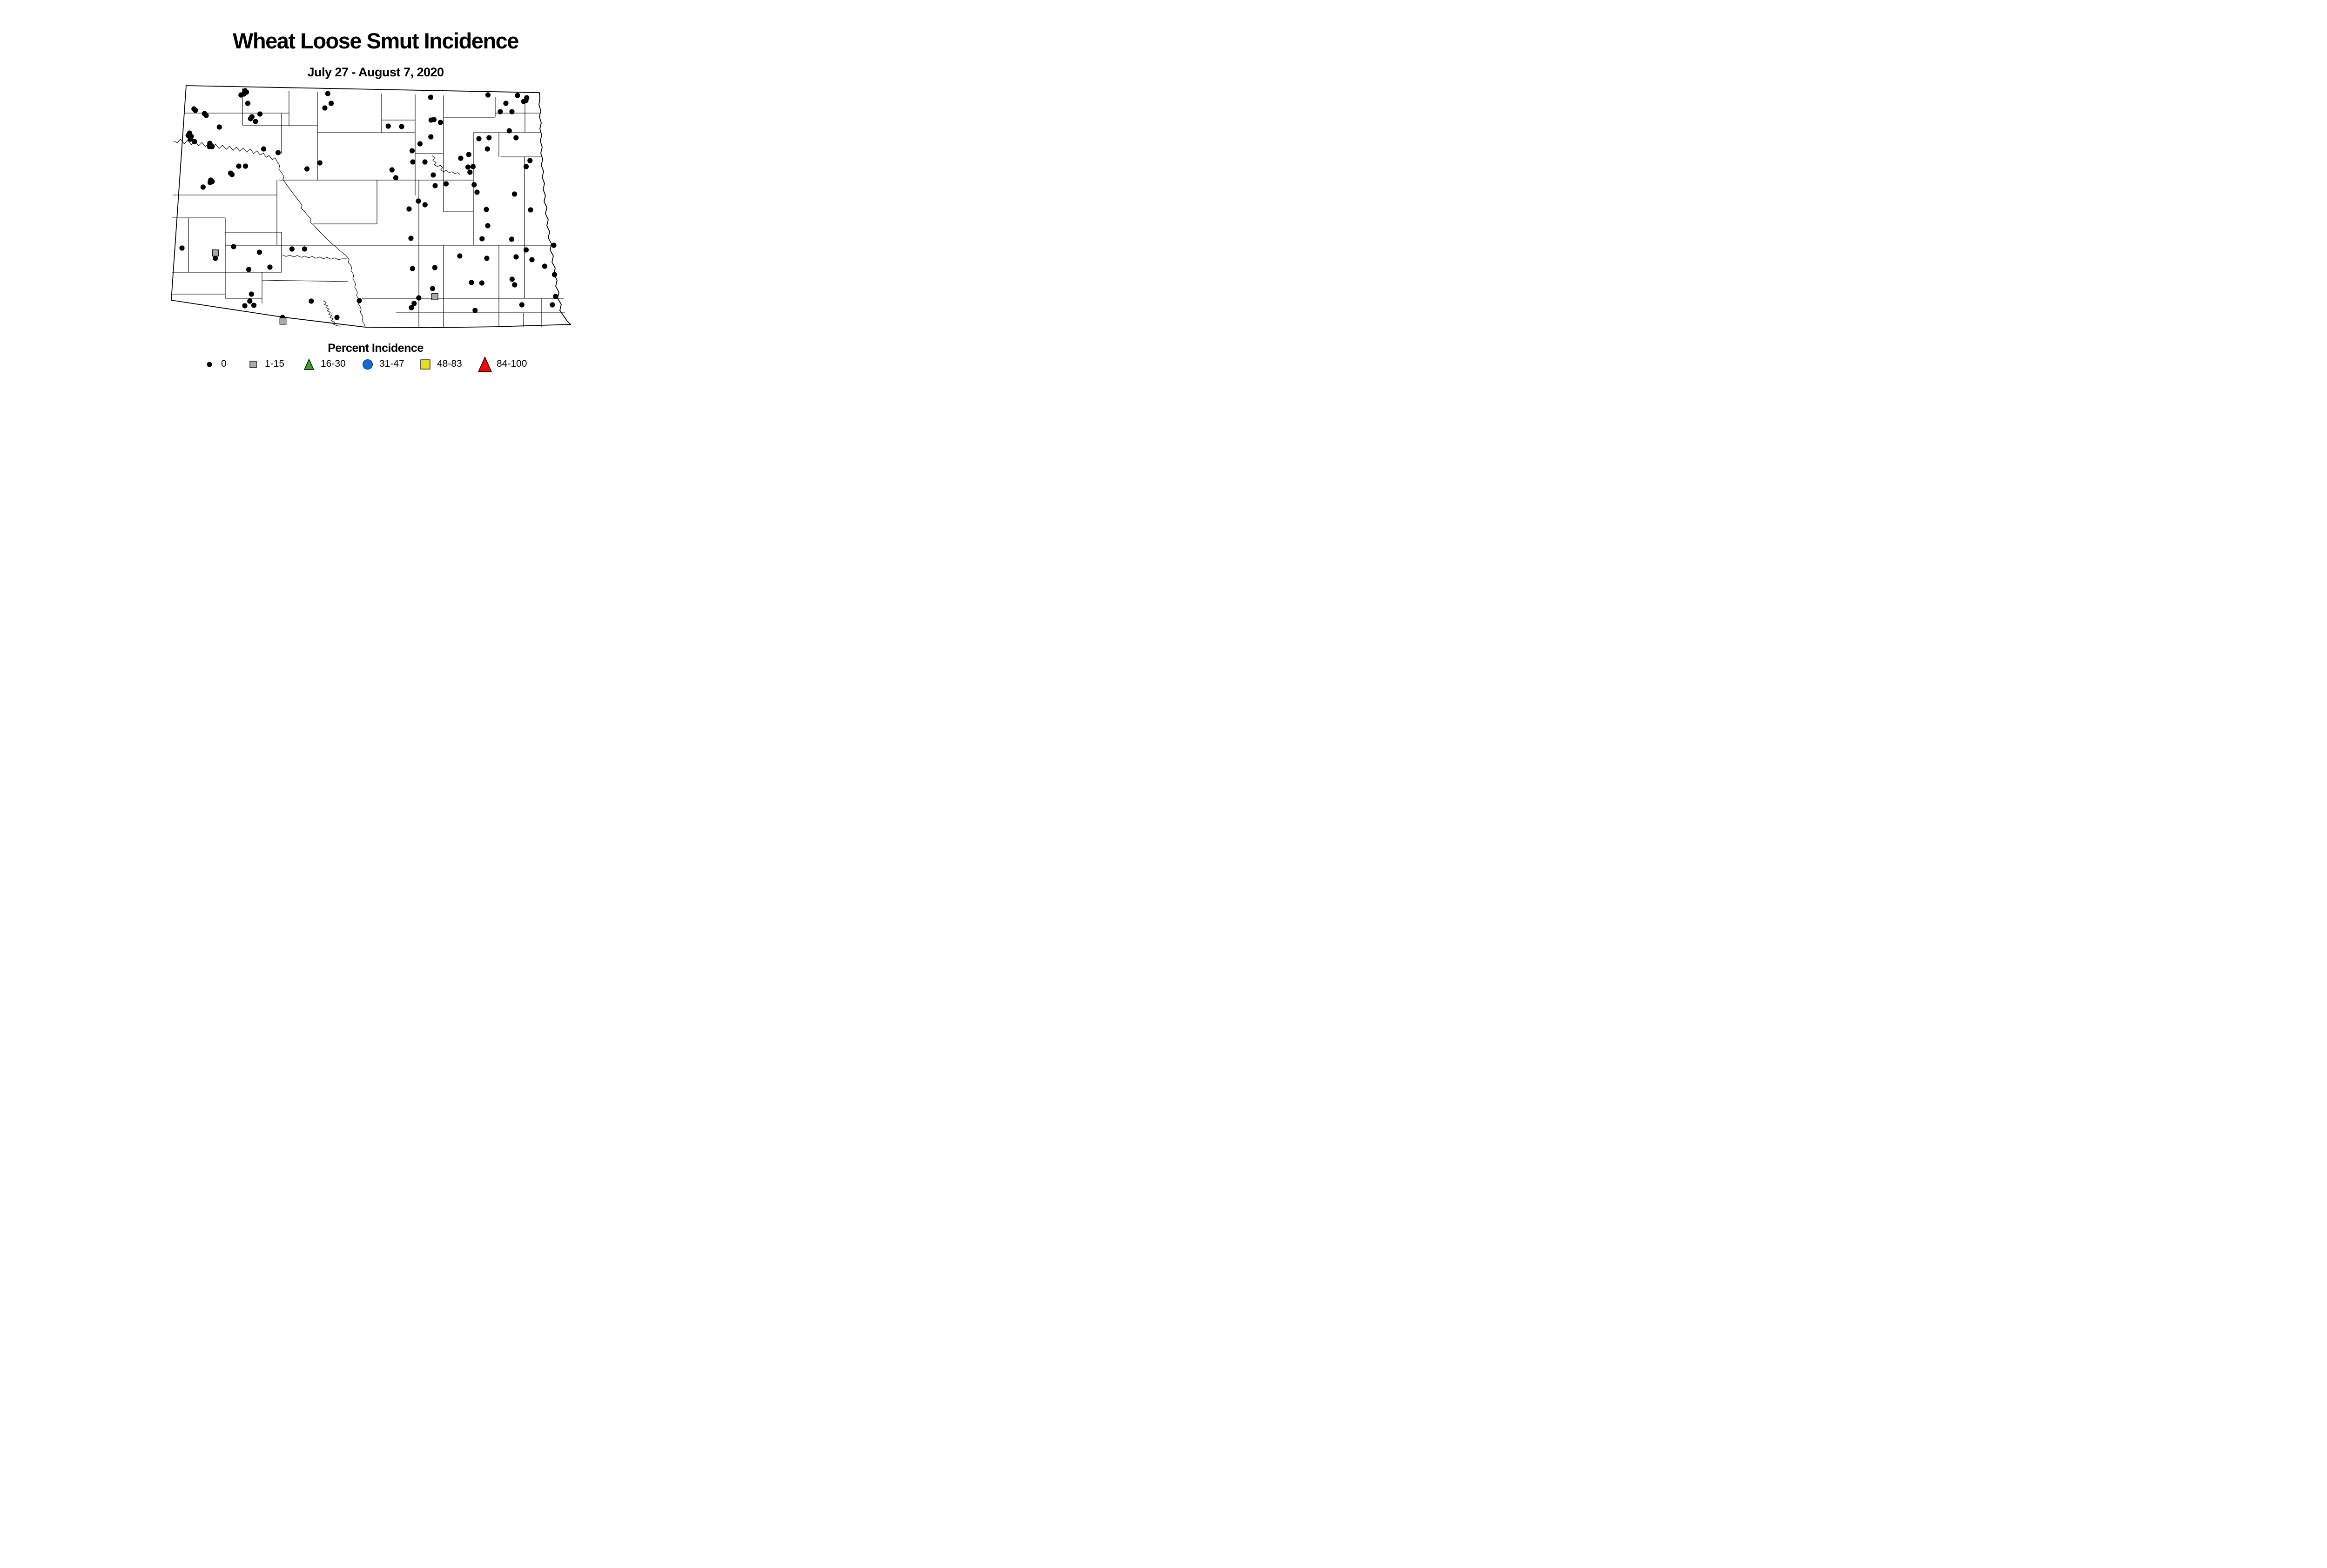 The image size is (2327, 1568). I want to click on north-dakota-map, so click(371, 206).